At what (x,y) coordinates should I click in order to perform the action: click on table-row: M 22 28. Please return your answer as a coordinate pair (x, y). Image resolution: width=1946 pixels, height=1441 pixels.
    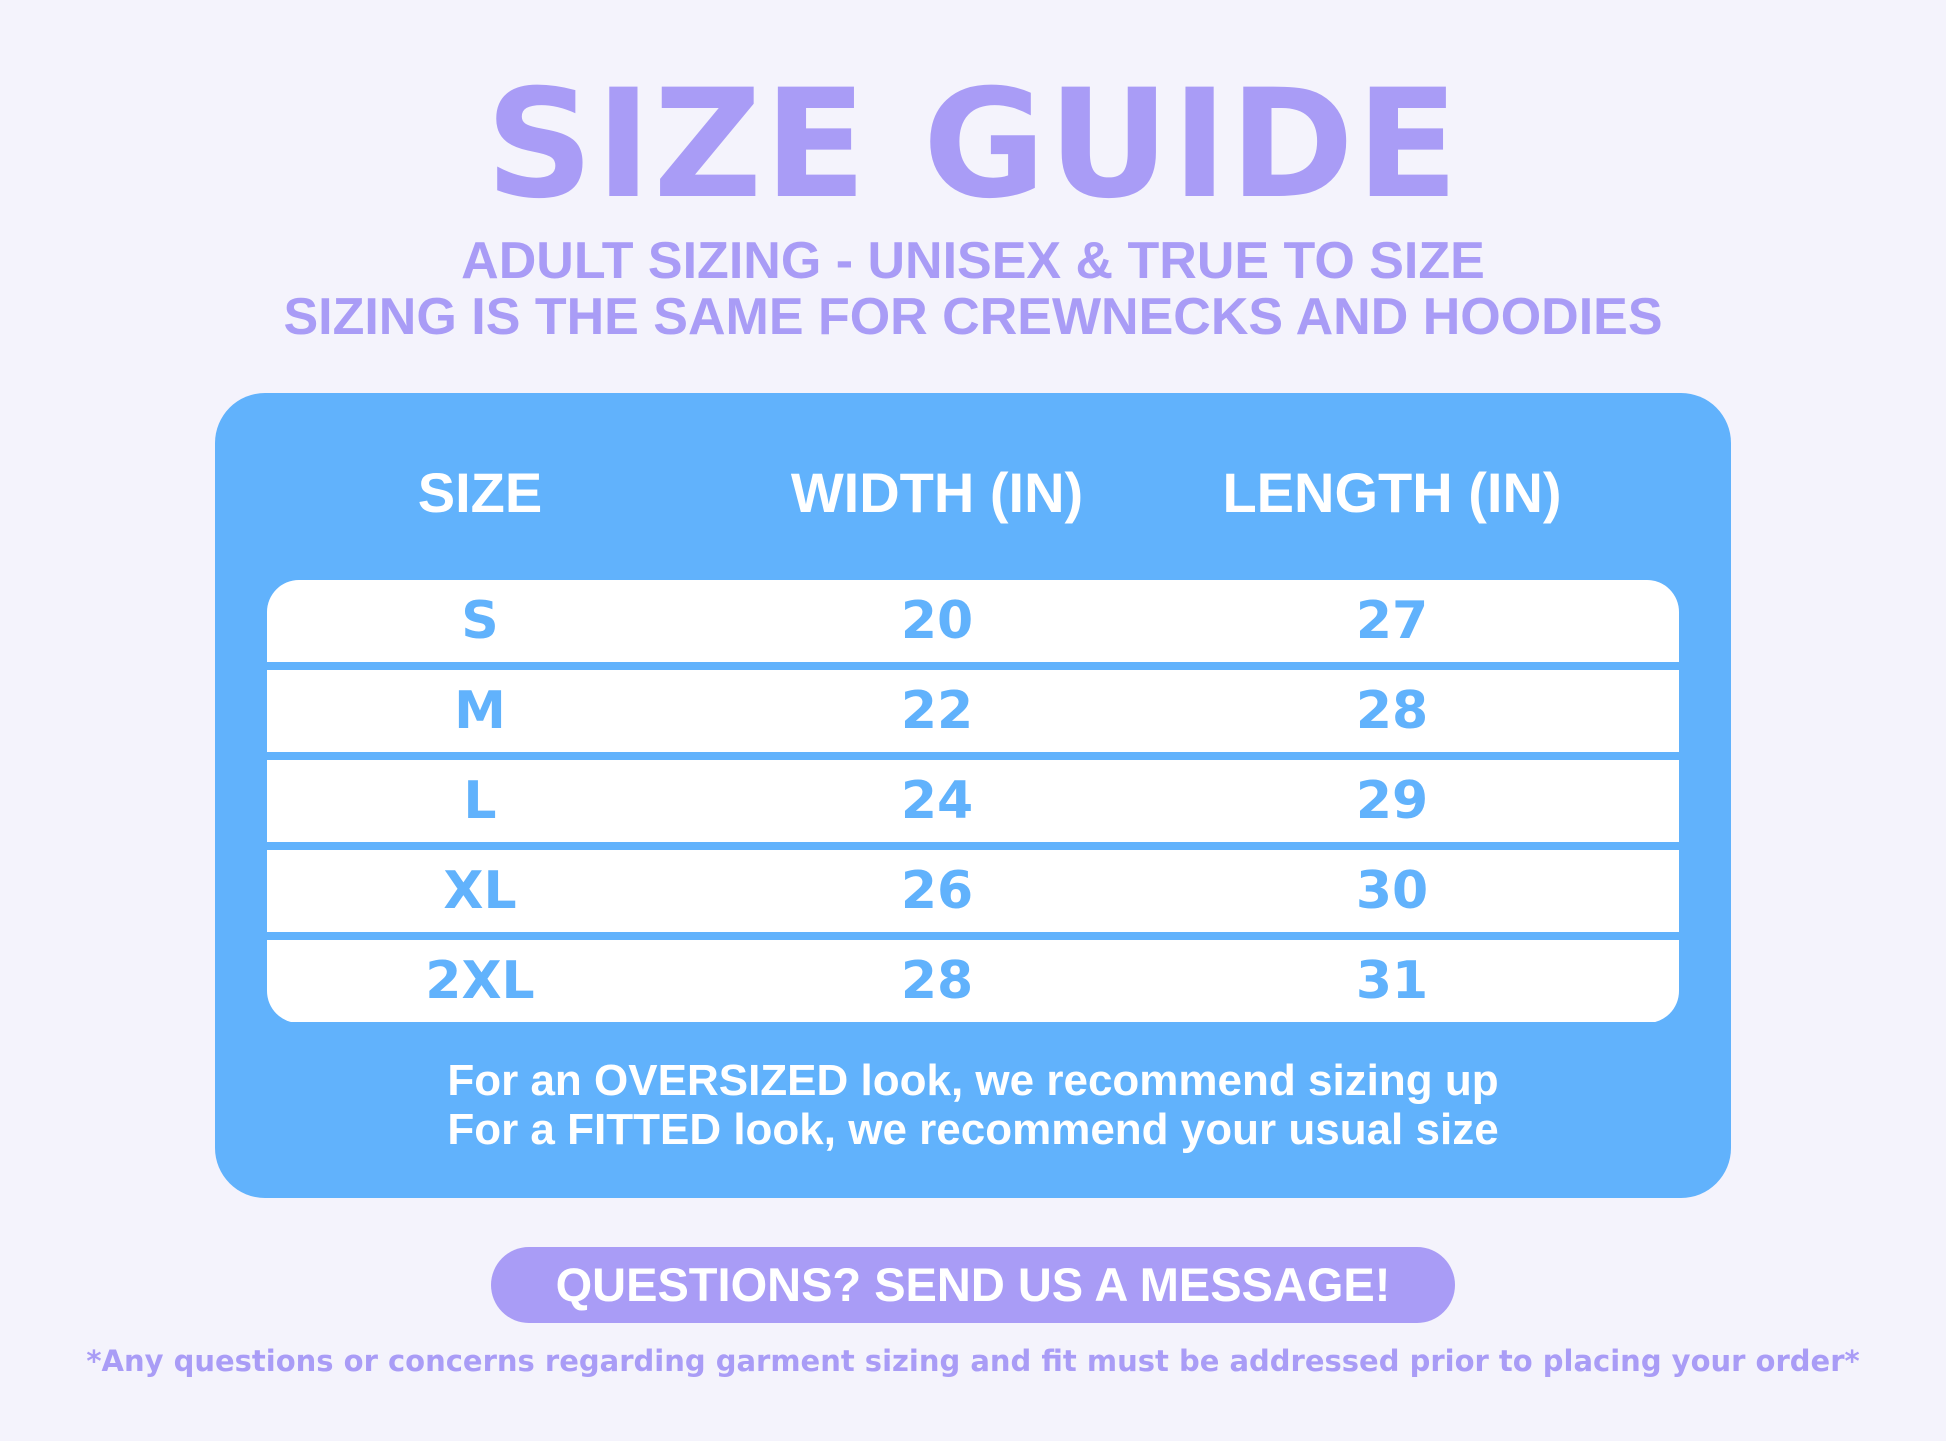
    Looking at the image, I should click on (973, 711).